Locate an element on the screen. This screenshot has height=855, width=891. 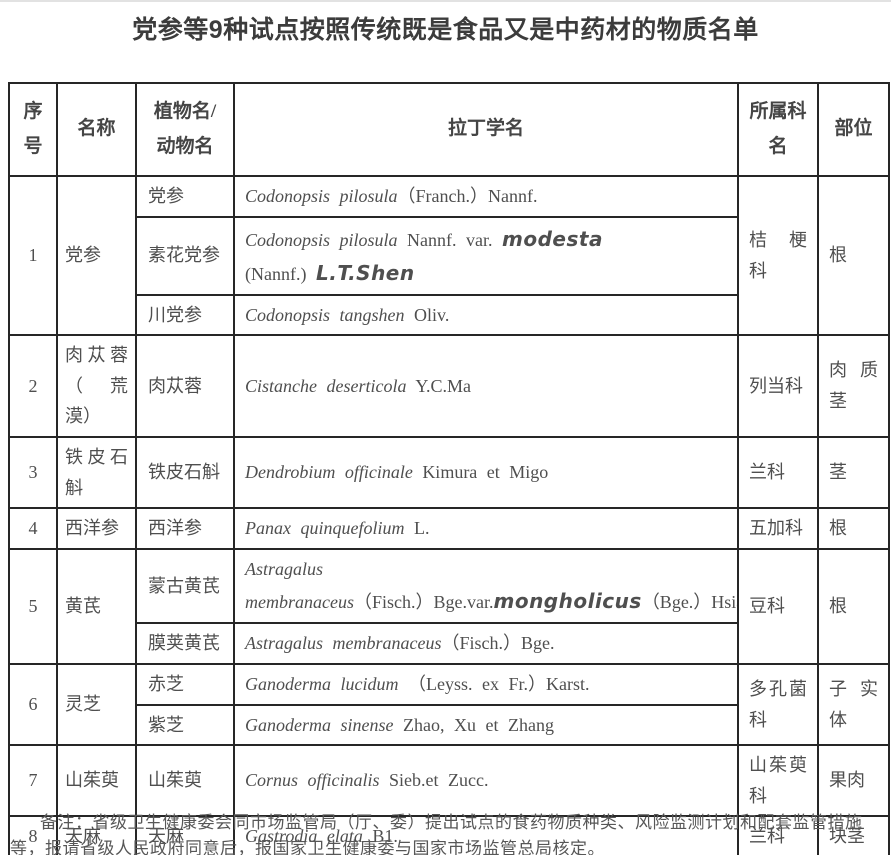
latin-name-cell: Codonopsis tangshen Oliv. is located at coordinates (486, 315).